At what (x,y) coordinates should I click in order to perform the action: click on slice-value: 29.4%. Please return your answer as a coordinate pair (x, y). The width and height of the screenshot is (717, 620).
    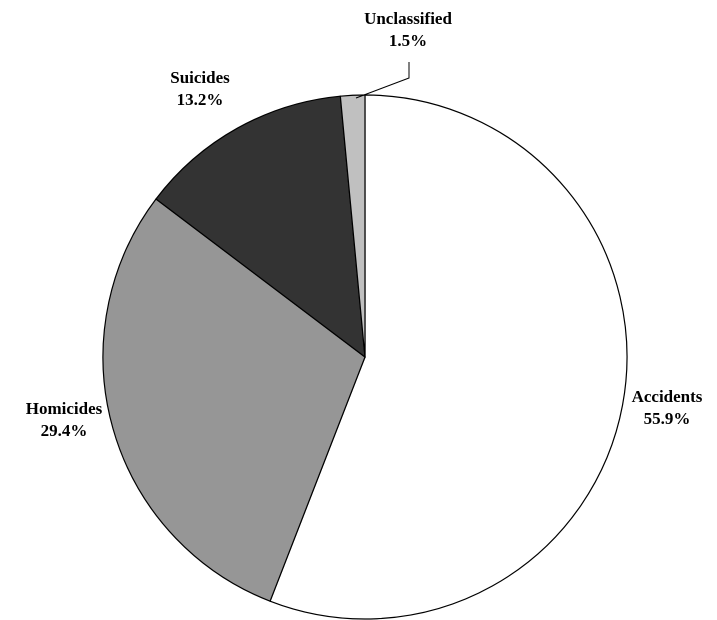
    Looking at the image, I should click on (64, 430).